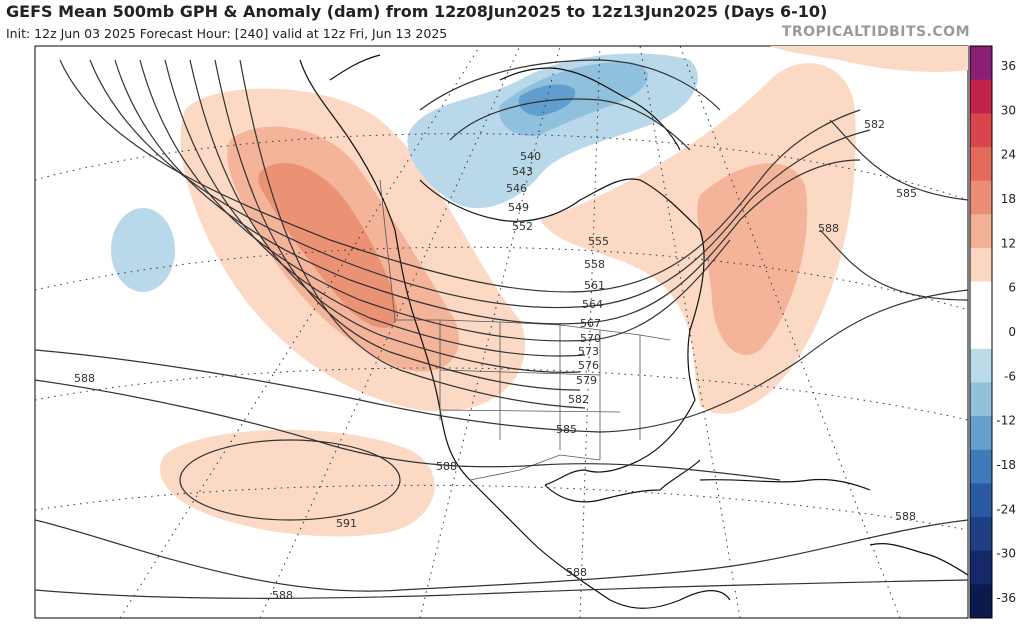  I want to click on colorbar-tick-label: -36, so click(1006, 598).